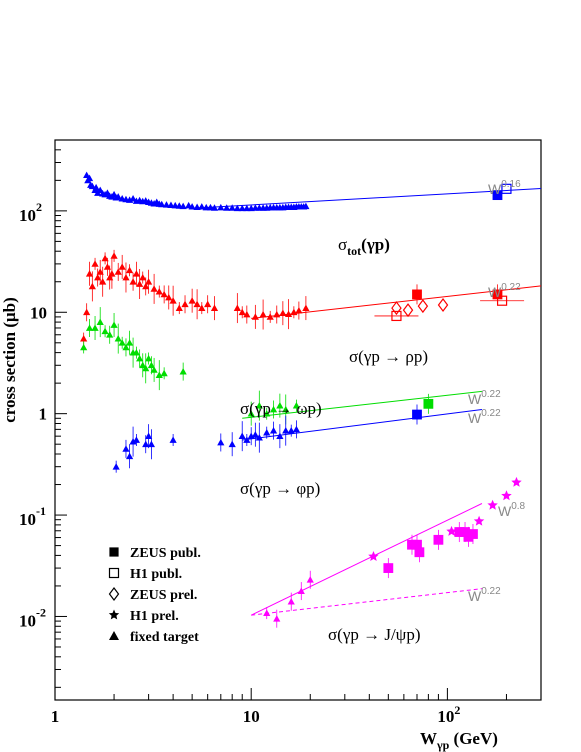 The image size is (581, 752). Describe the element at coordinates (165, 553) in the screenshot. I see `legend-label: ZEUS publ.` at that location.